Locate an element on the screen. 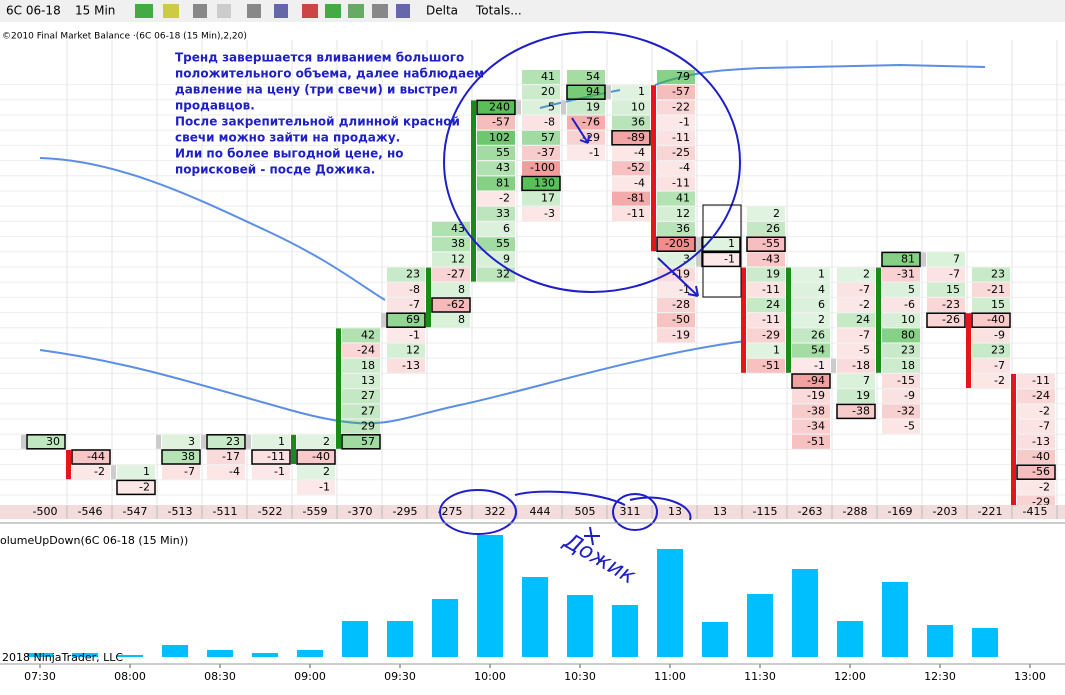 The image size is (1065, 695). delta-value: 17 is located at coordinates (548, 198).